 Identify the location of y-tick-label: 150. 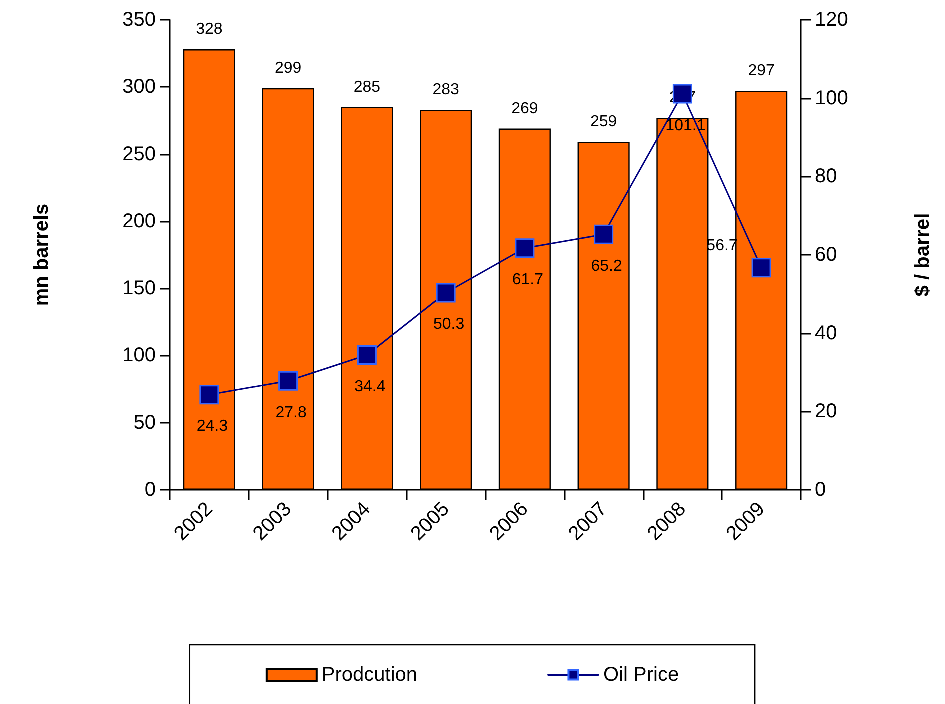
(139, 289).